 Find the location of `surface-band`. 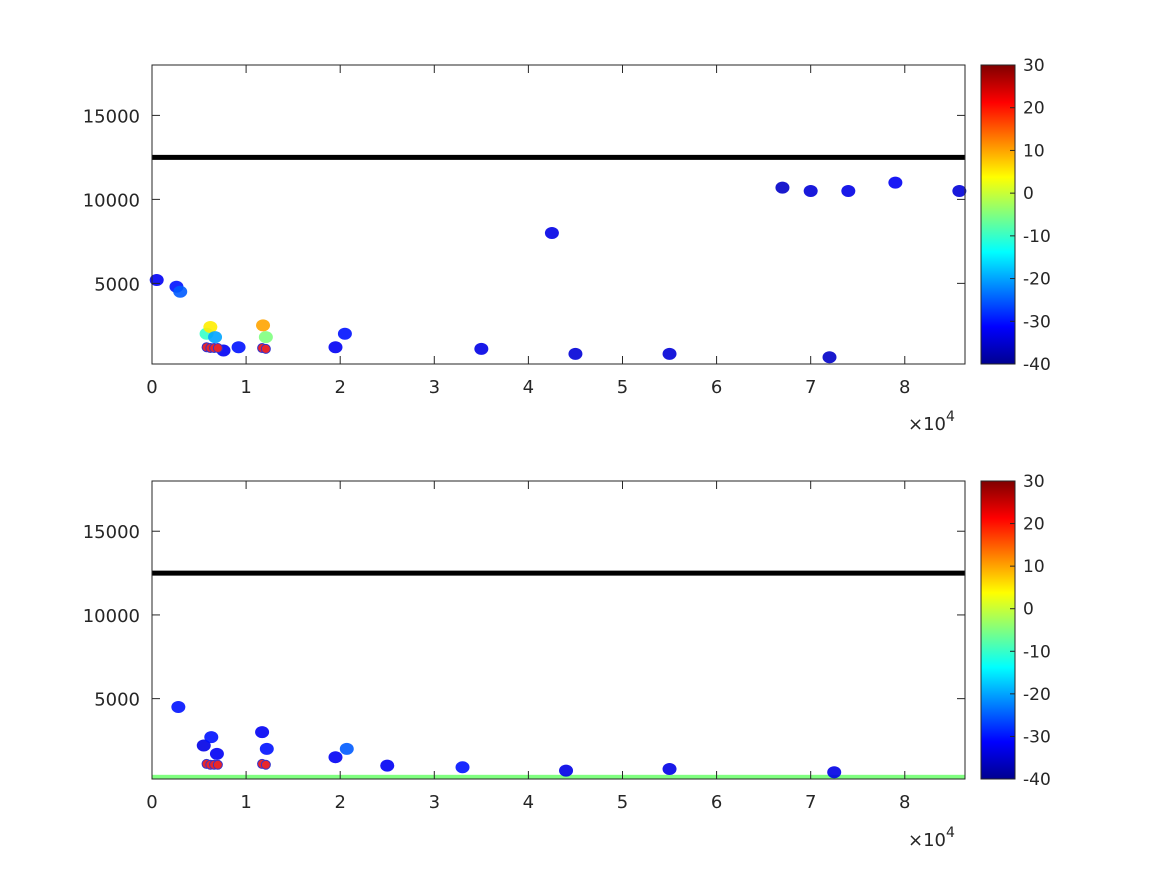

surface-band is located at coordinates (558, 776).